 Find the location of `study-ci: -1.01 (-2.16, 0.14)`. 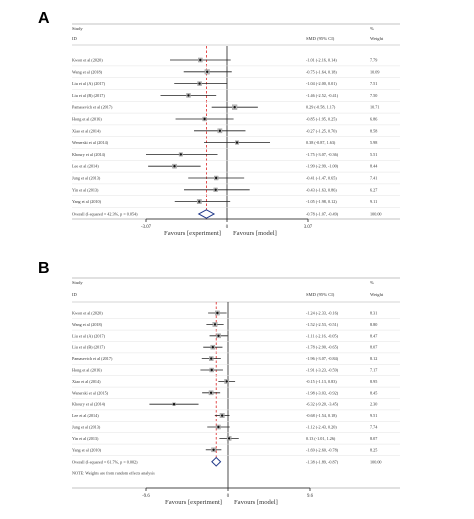

study-ci: -1.01 (-2.16, 0.14) is located at coordinates (321, 61).